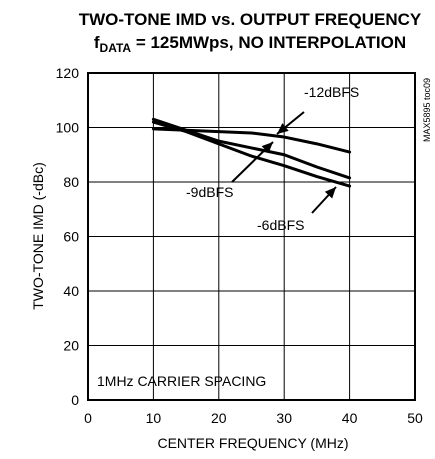 This screenshot has width=435, height=459. What do you see at coordinates (209, 192) in the screenshot?
I see `annotation-9dbfs: -9dBFS` at bounding box center [209, 192].